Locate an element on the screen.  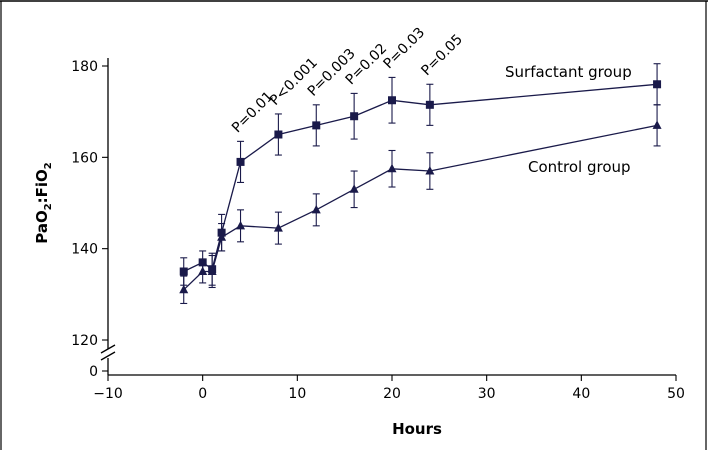
y-axis-label: PaO2:FiO2 is located at coordinates (43, 203).